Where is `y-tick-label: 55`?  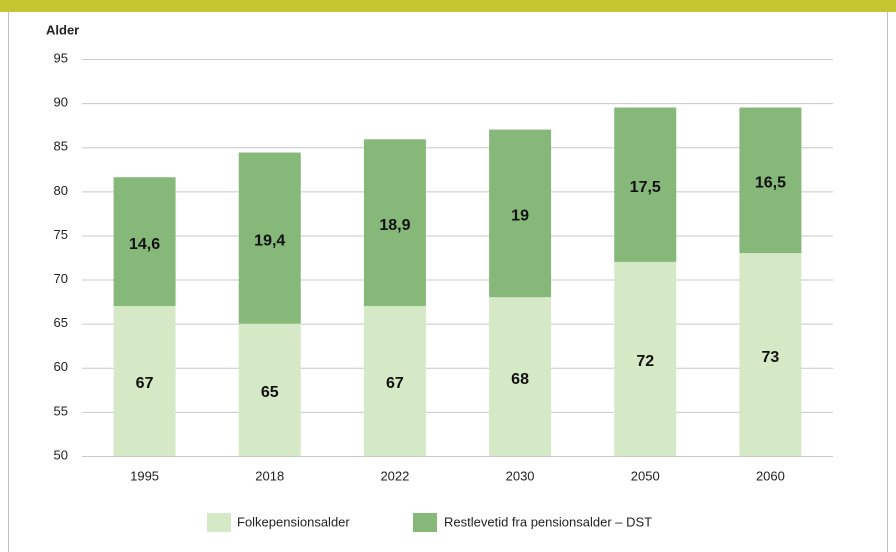 y-tick-label: 55 is located at coordinates (61, 410).